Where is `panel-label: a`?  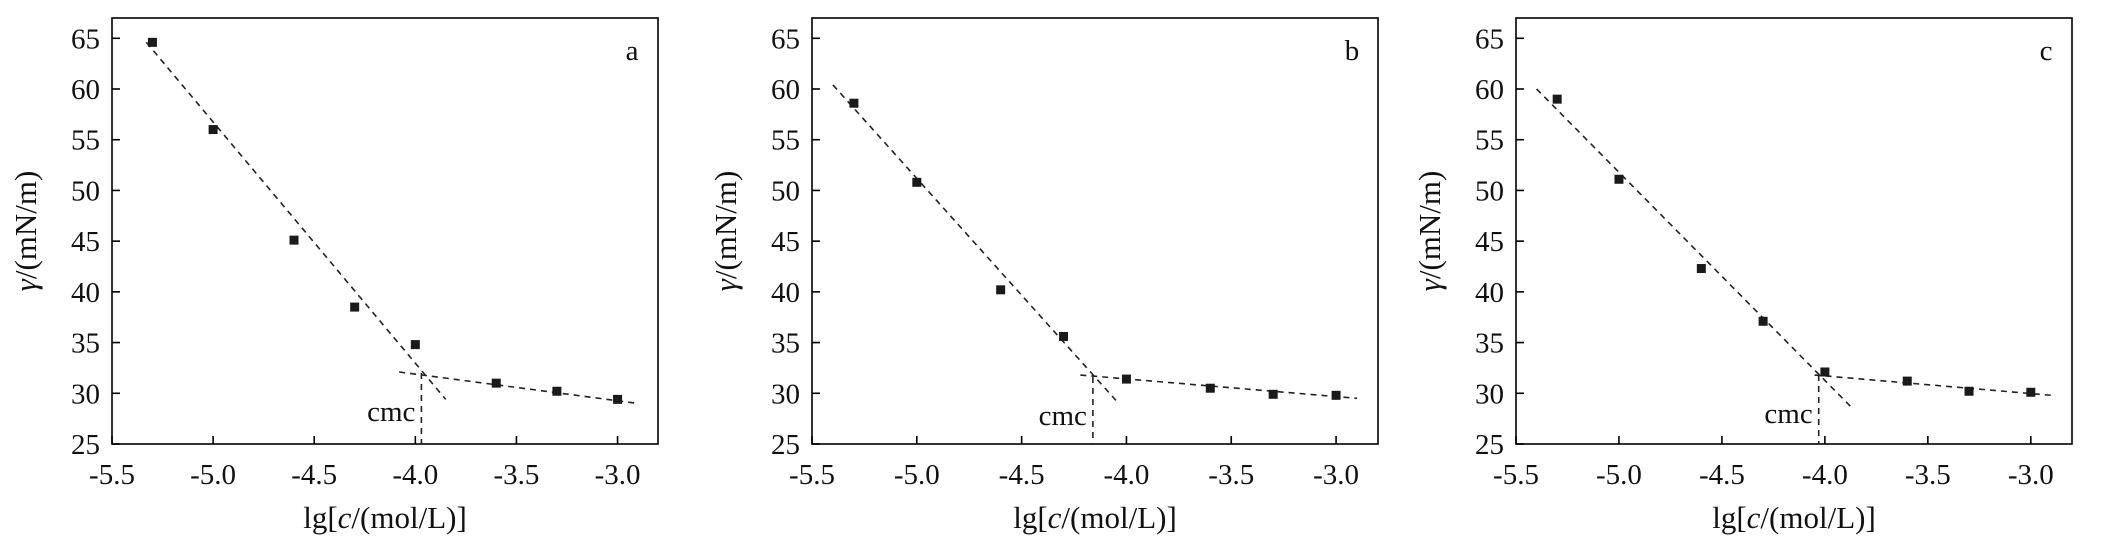
panel-label: a is located at coordinates (632, 51).